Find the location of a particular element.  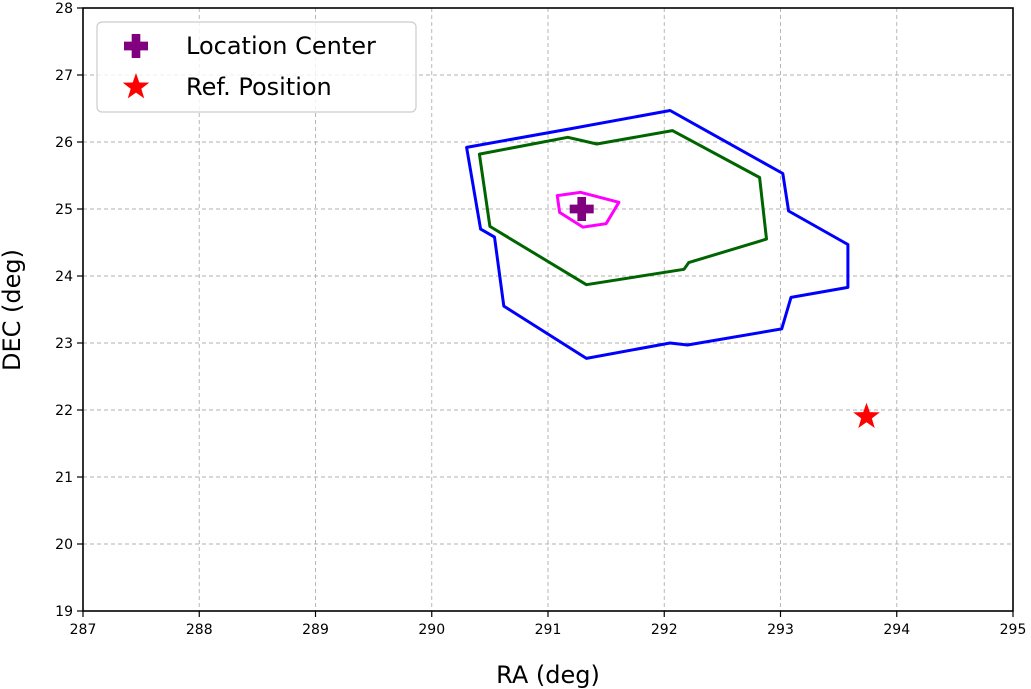

legend-plus-icon is located at coordinates (136, 46).